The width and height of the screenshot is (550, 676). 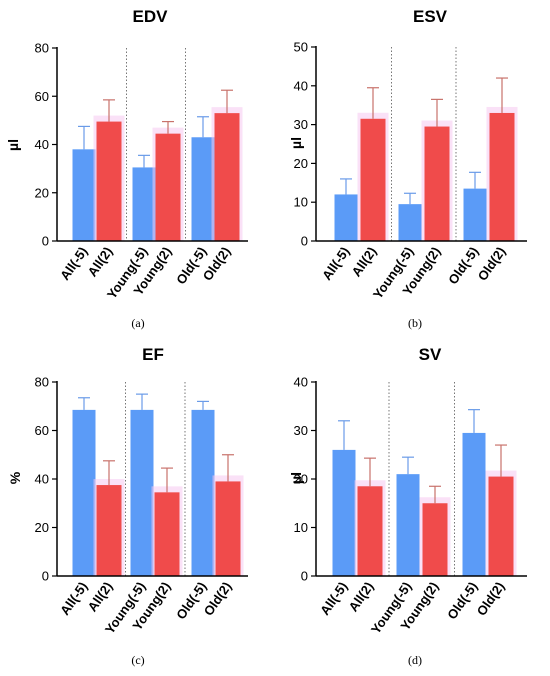 What do you see at coordinates (415, 660) in the screenshot?
I see `panel-caption: (d)` at bounding box center [415, 660].